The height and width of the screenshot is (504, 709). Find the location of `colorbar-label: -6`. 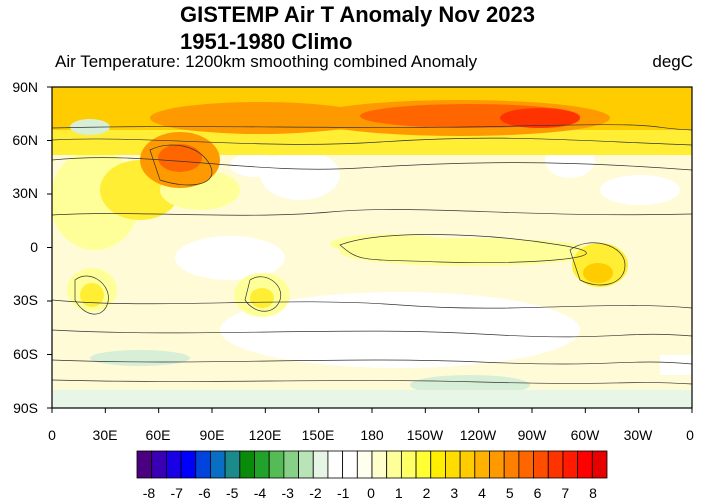

colorbar-label: -6 is located at coordinates (204, 493).